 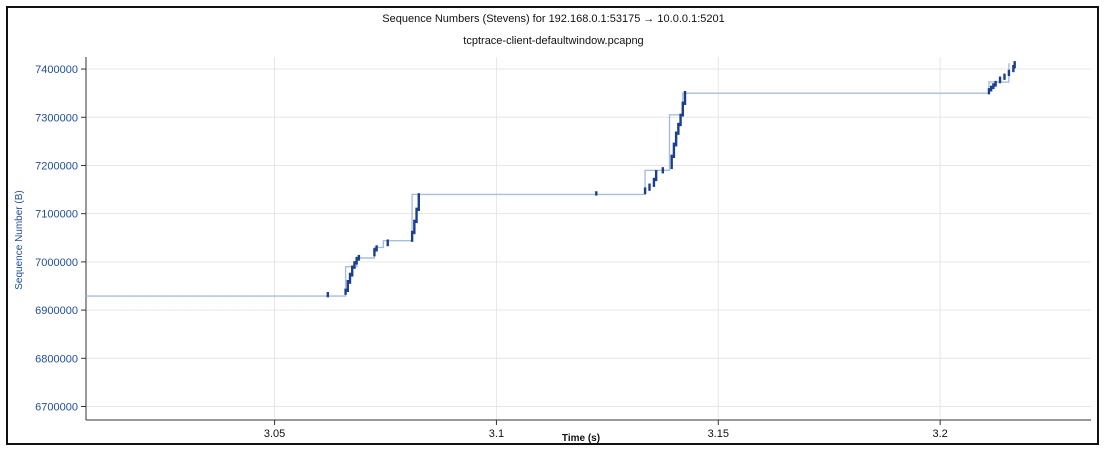 I want to click on y-tick-label: 7100000, so click(x=56, y=215).